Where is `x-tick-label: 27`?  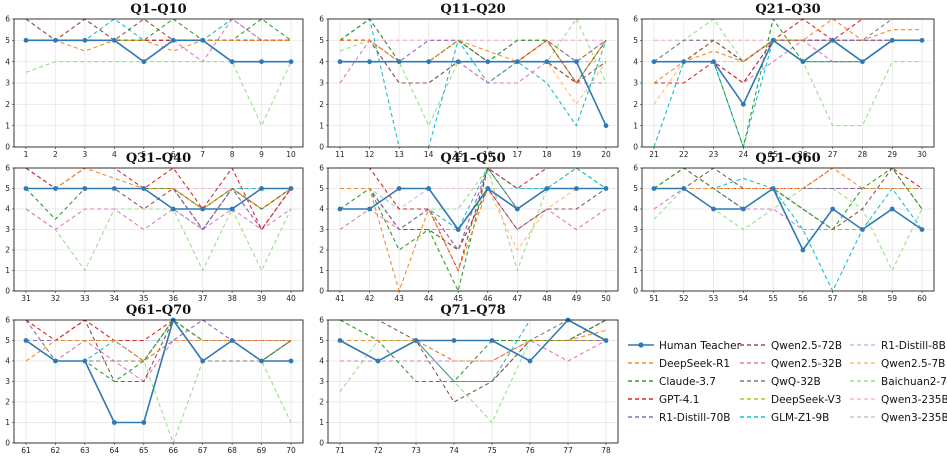 x-tick-label: 27 is located at coordinates (833, 154).